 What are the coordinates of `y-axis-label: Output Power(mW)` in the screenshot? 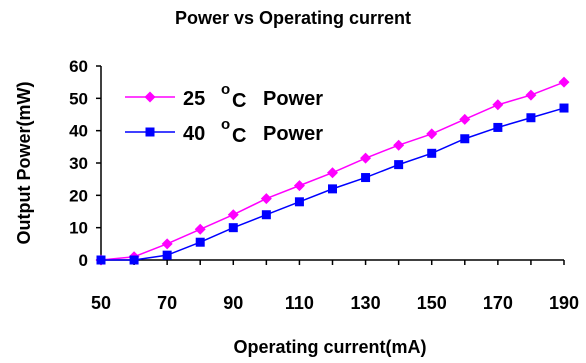 It's located at (24, 163).